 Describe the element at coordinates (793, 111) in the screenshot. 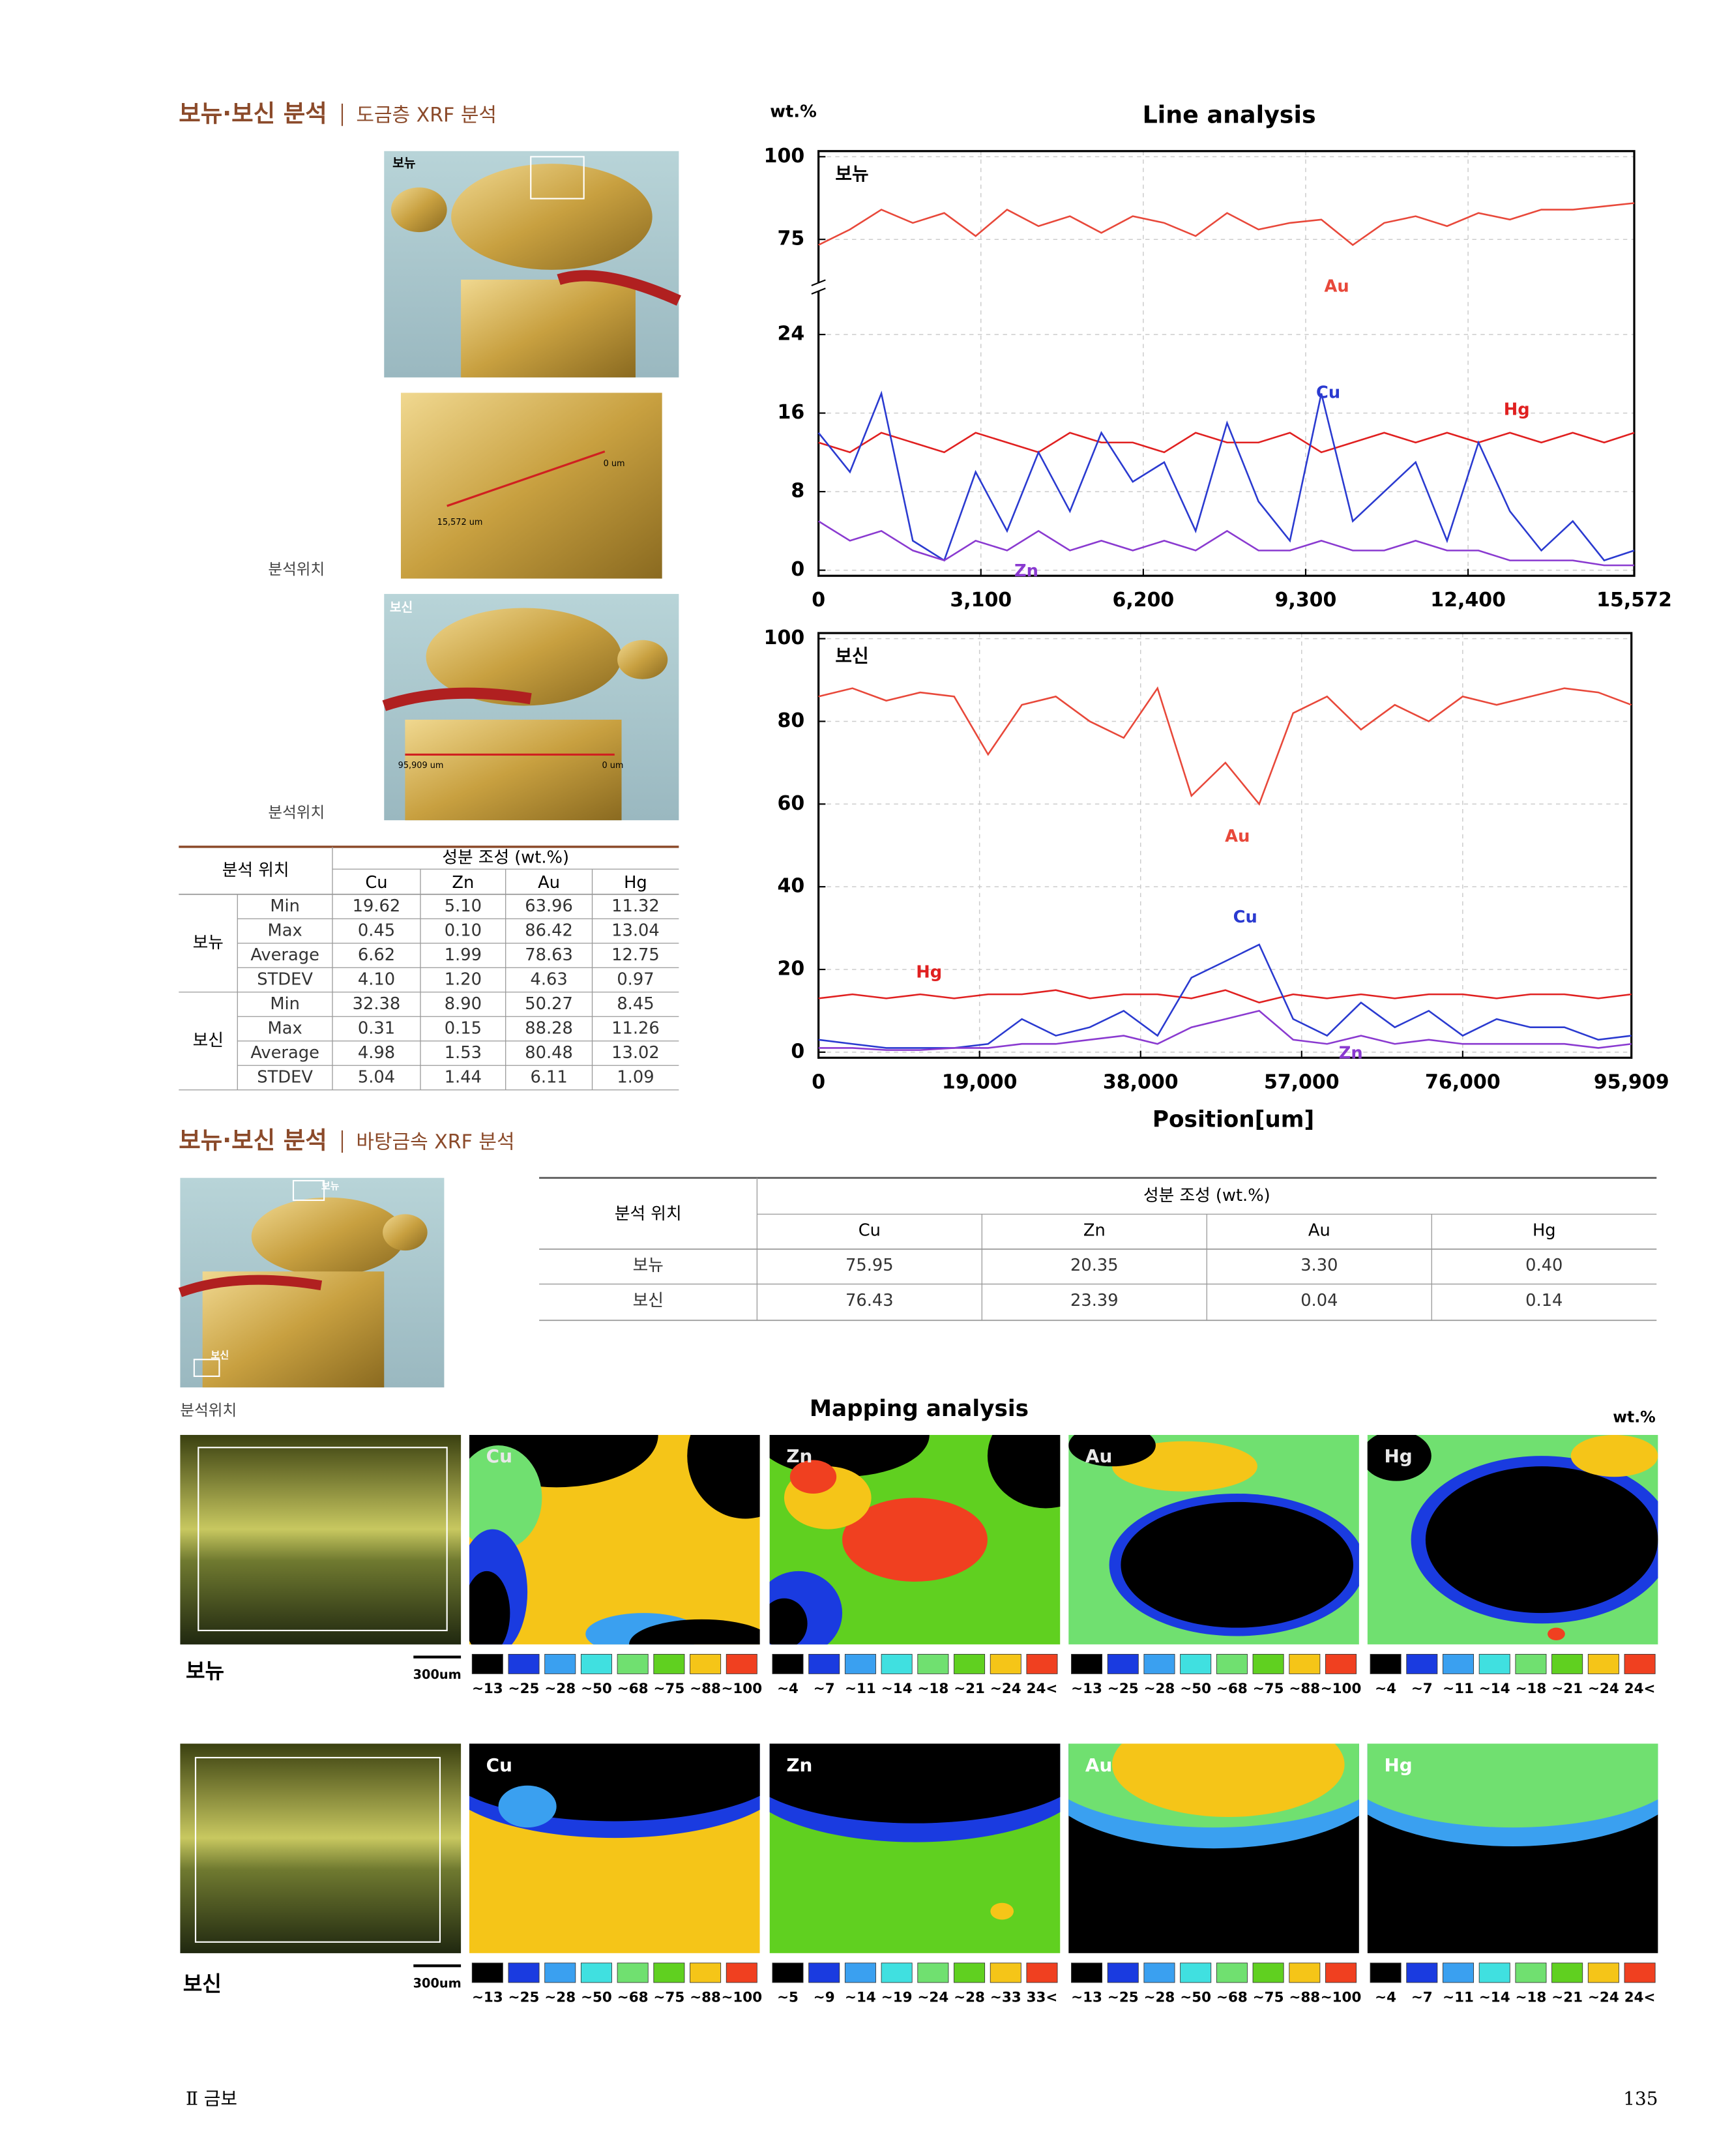

I see `unit-label: wt.%` at that location.